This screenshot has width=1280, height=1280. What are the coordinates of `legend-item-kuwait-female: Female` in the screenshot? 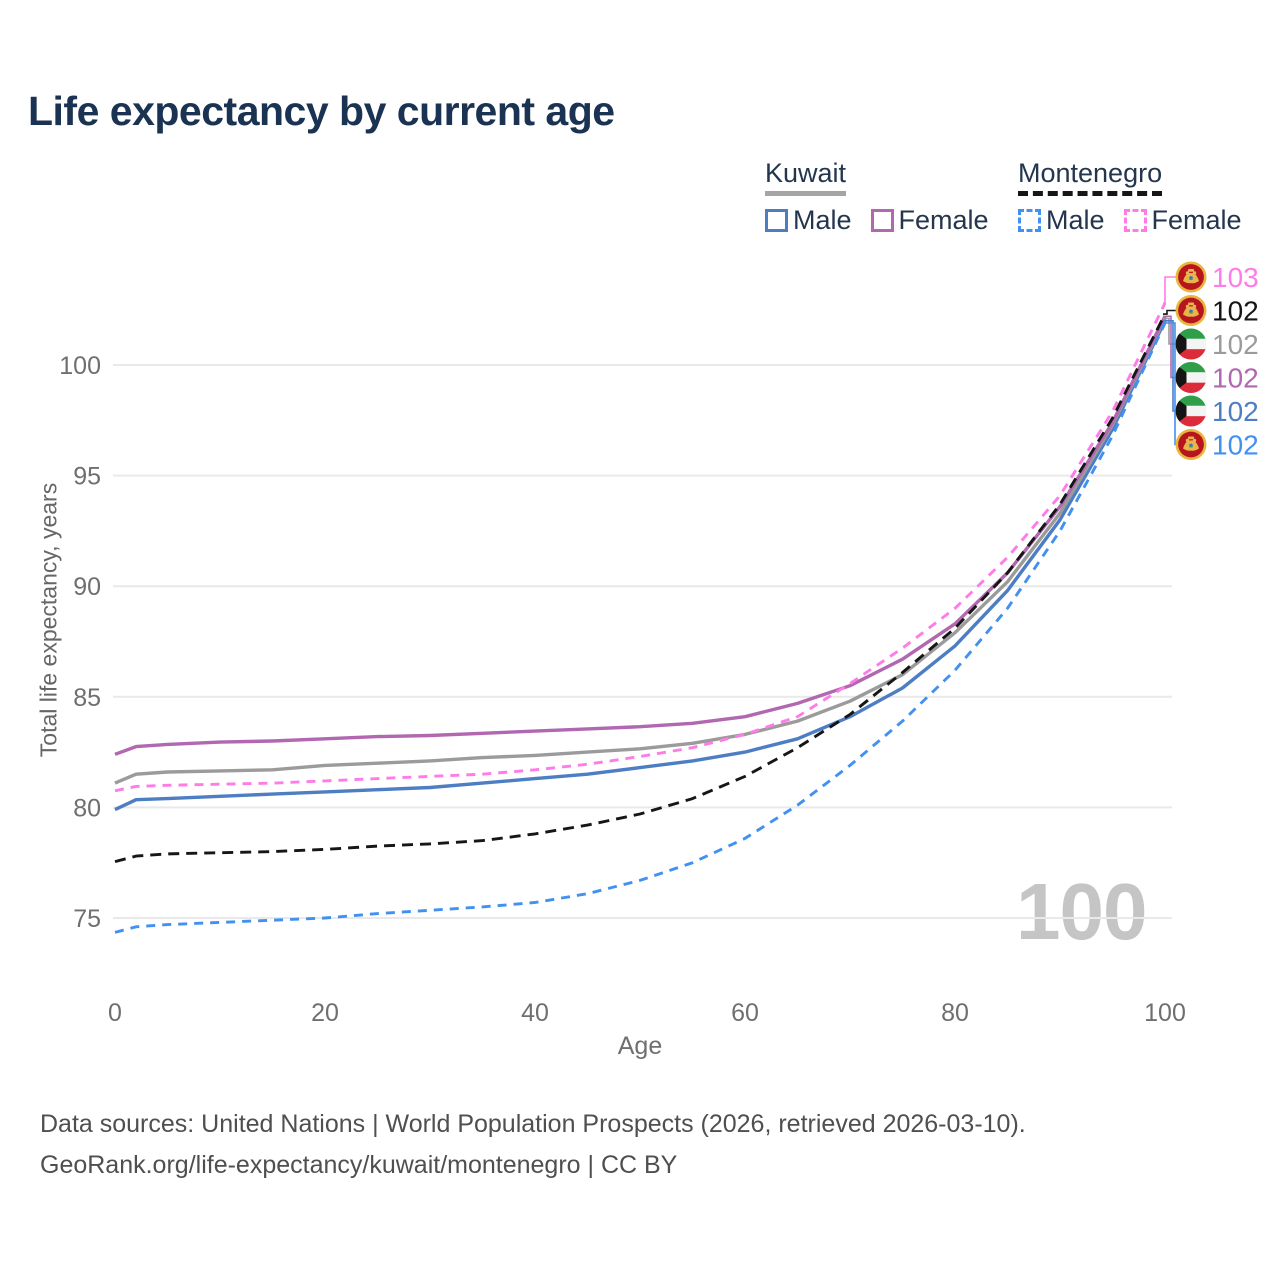 It's located at (929, 220).